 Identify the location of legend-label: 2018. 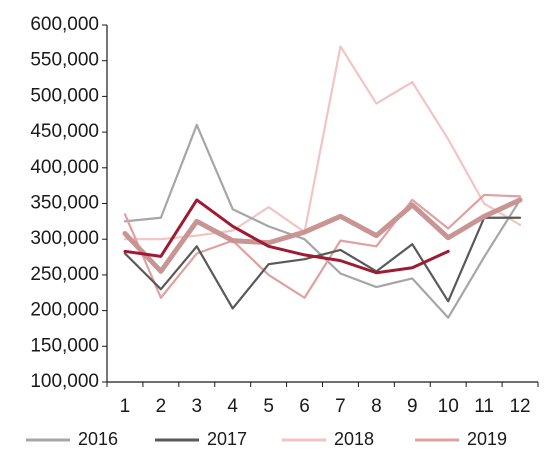
(354, 439).